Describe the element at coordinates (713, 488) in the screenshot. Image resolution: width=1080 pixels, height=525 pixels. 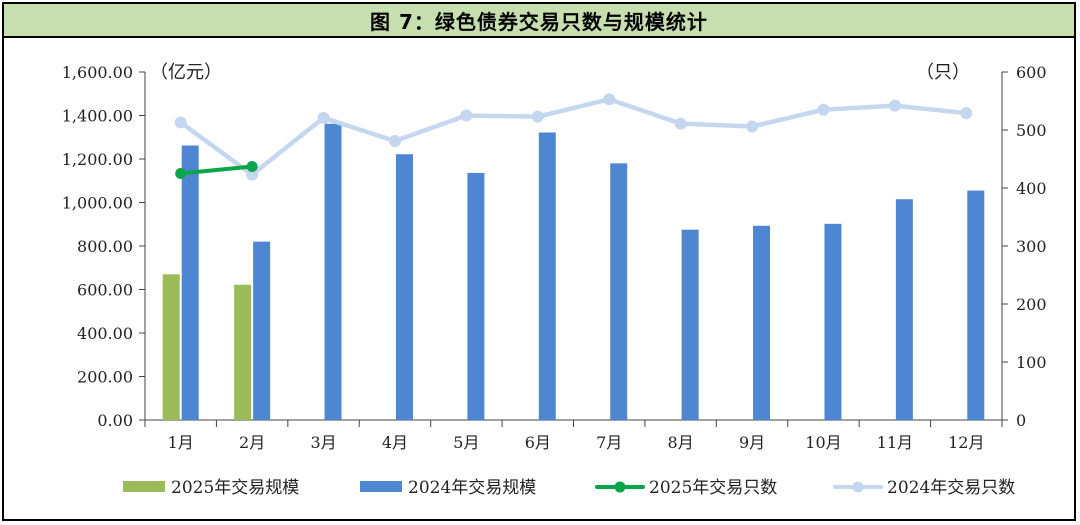
I see `legend-label: 2025年交易只数` at that location.